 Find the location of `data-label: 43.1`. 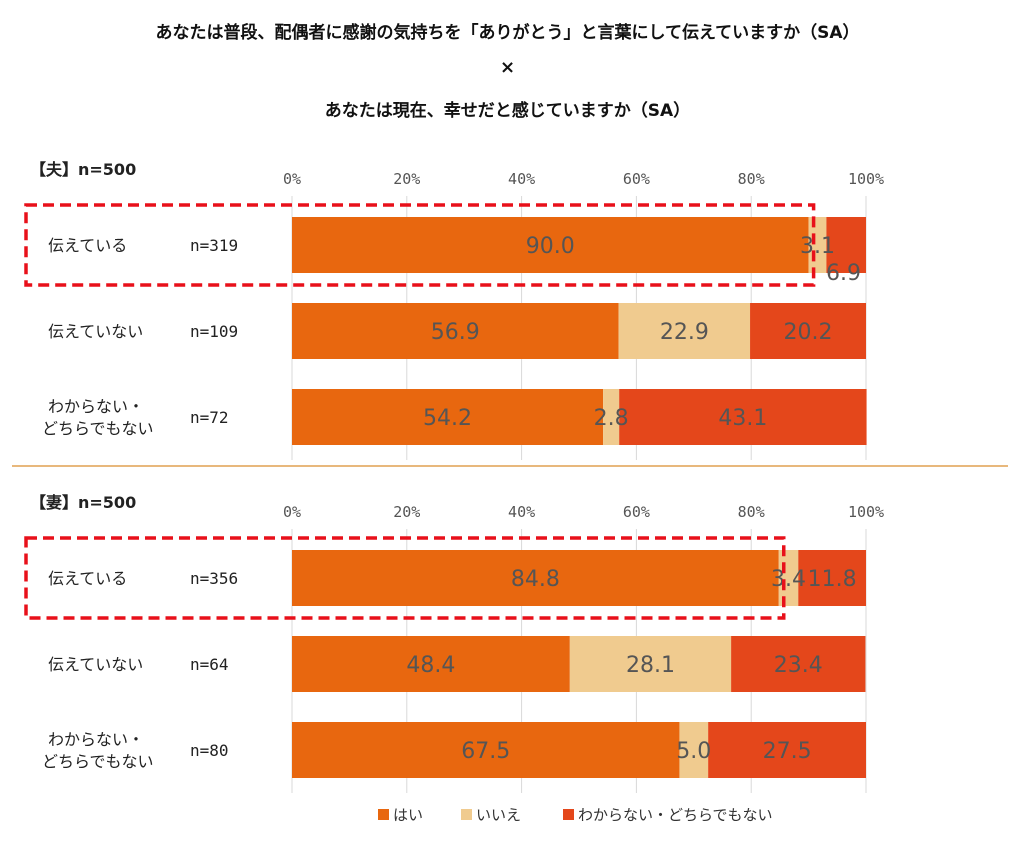

data-label: 43.1 is located at coordinates (742, 418).